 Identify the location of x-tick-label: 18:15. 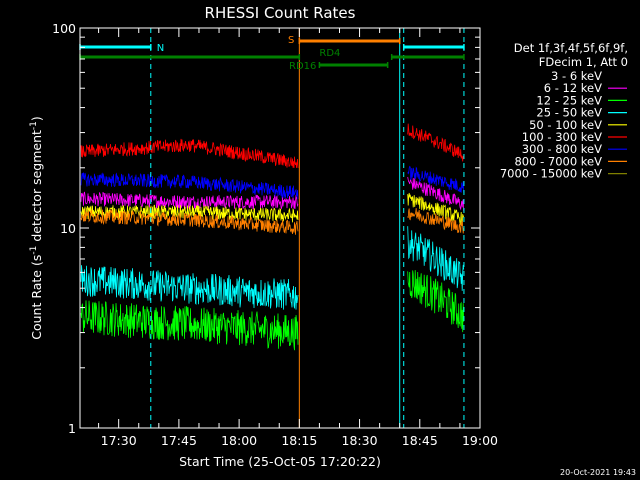
(299, 440).